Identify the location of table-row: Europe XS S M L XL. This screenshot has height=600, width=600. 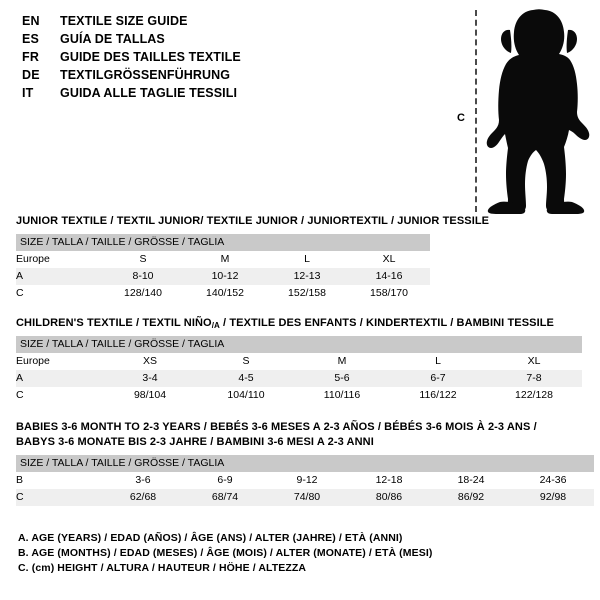
(299, 361).